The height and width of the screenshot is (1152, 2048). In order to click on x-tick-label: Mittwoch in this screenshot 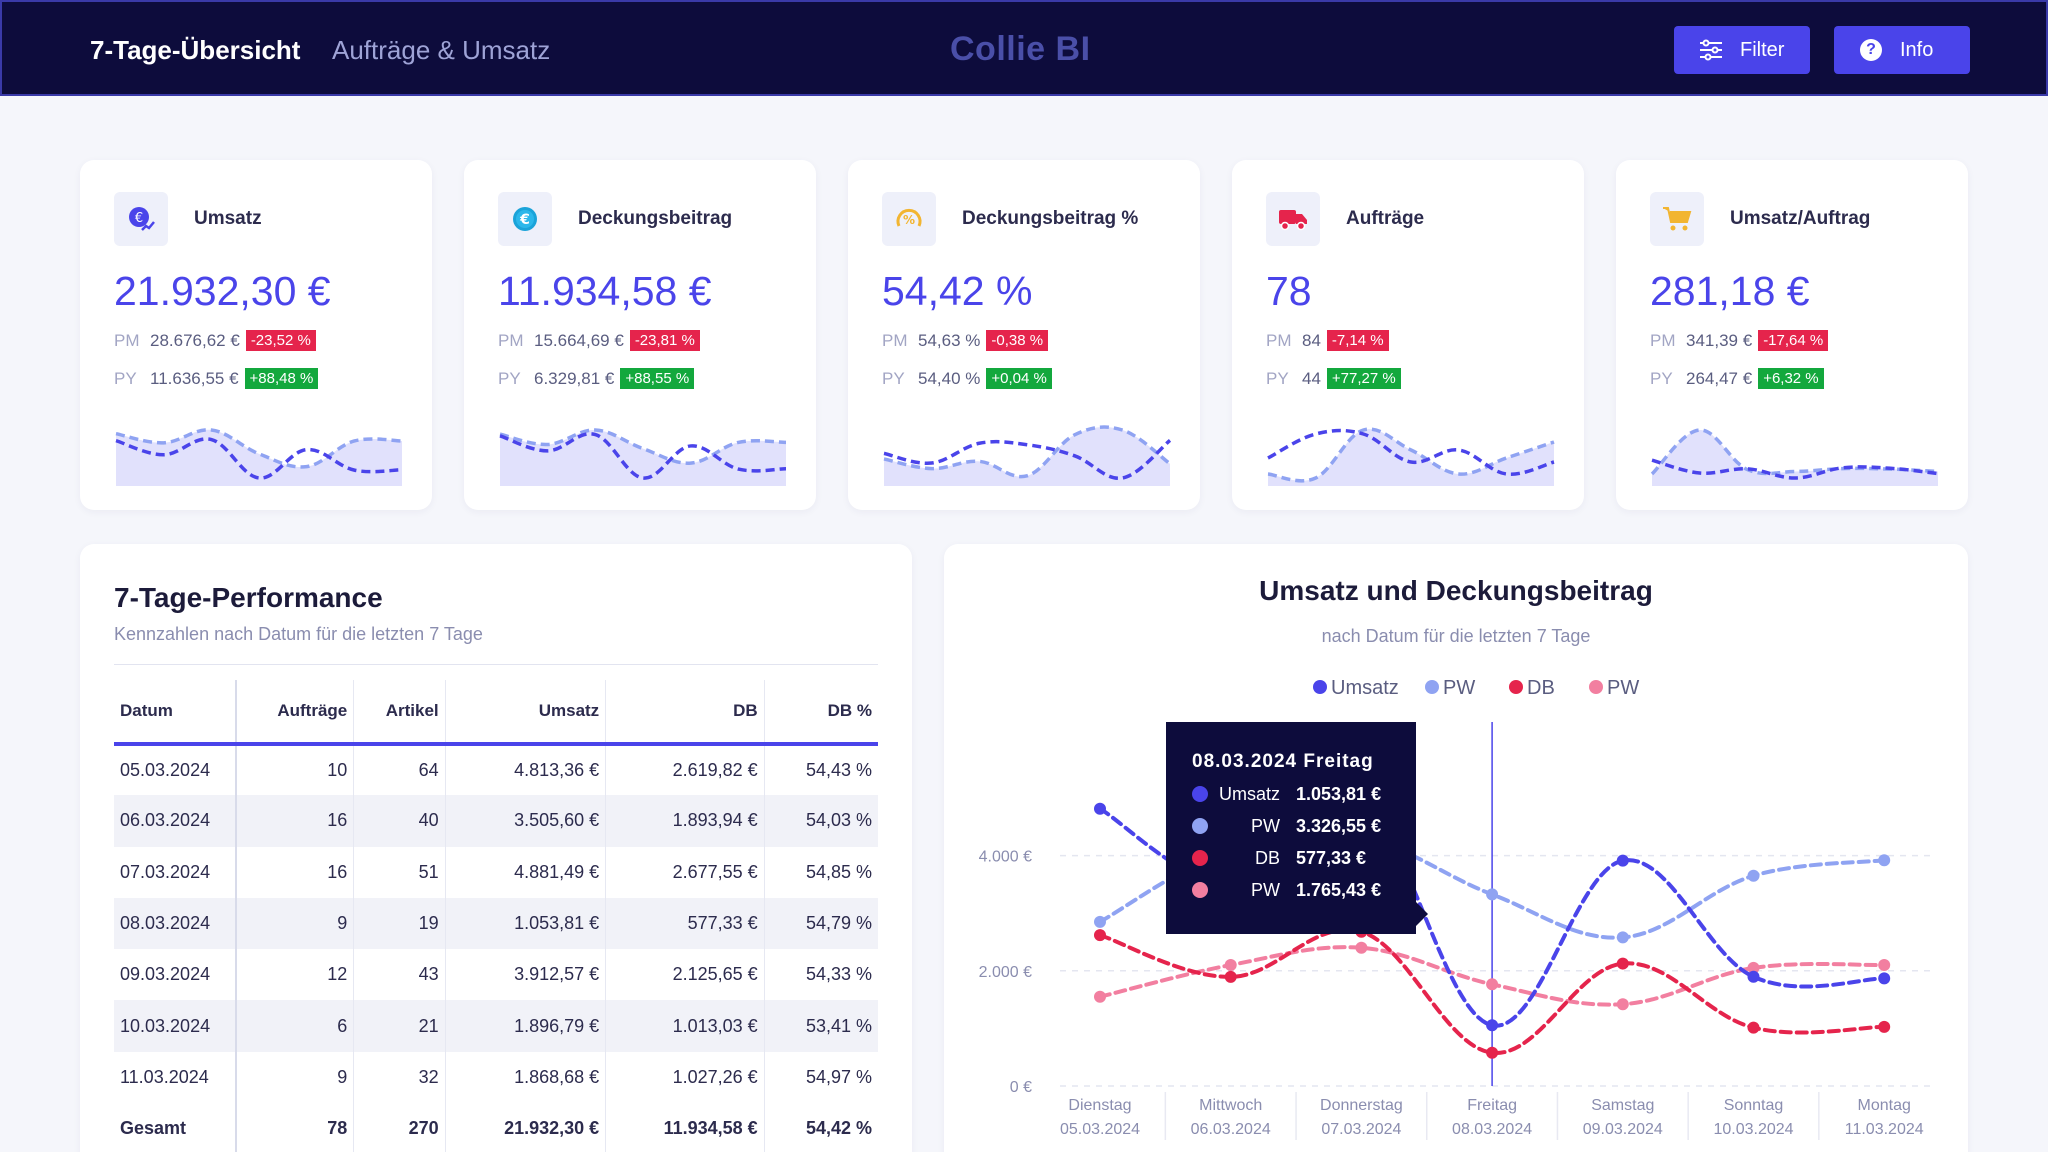, I will do `click(1230, 1105)`.